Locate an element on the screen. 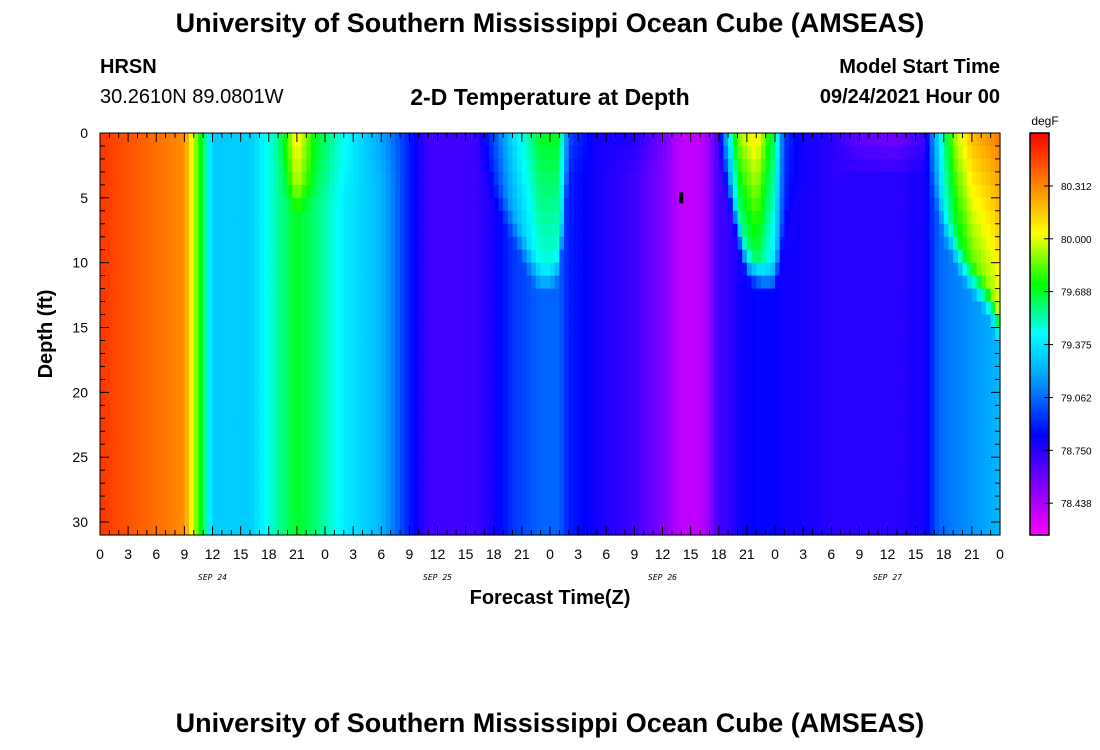 Image resolution: width=1100 pixels, height=750 pixels. model-start-value: 09/24/2021 Hour 00 is located at coordinates (909, 97).